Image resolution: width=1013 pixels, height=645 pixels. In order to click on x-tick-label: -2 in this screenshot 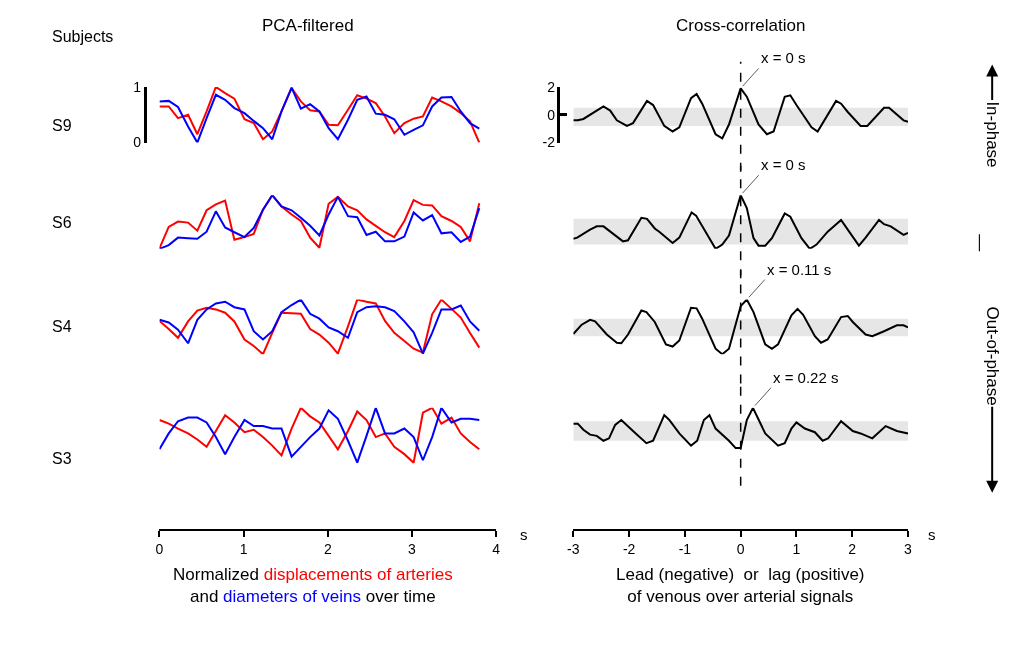, I will do `click(629, 548)`.